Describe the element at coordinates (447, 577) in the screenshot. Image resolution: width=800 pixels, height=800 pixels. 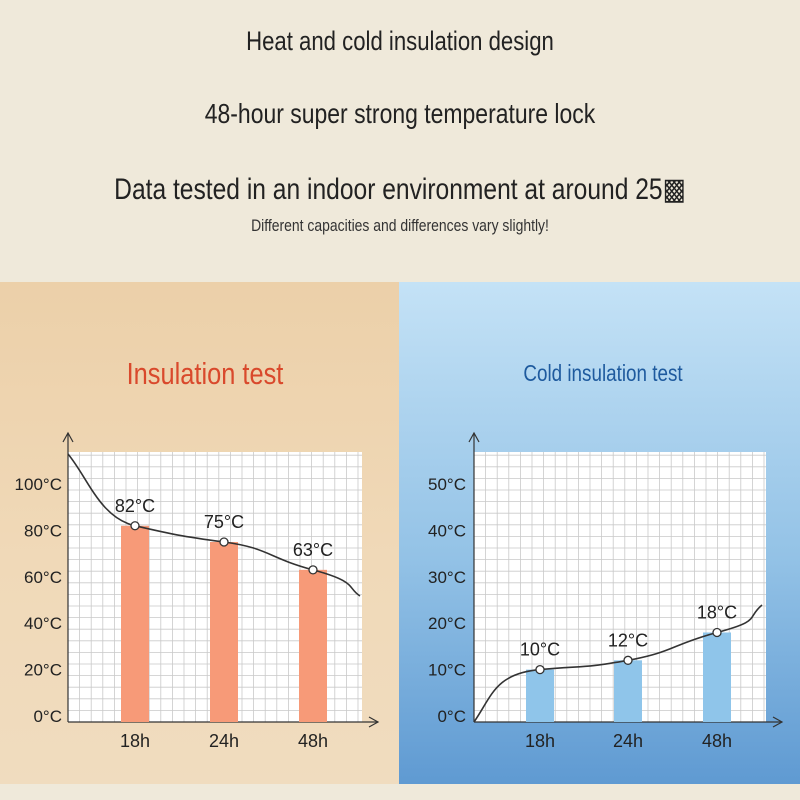
I see `y-tick-label: 30°C` at that location.